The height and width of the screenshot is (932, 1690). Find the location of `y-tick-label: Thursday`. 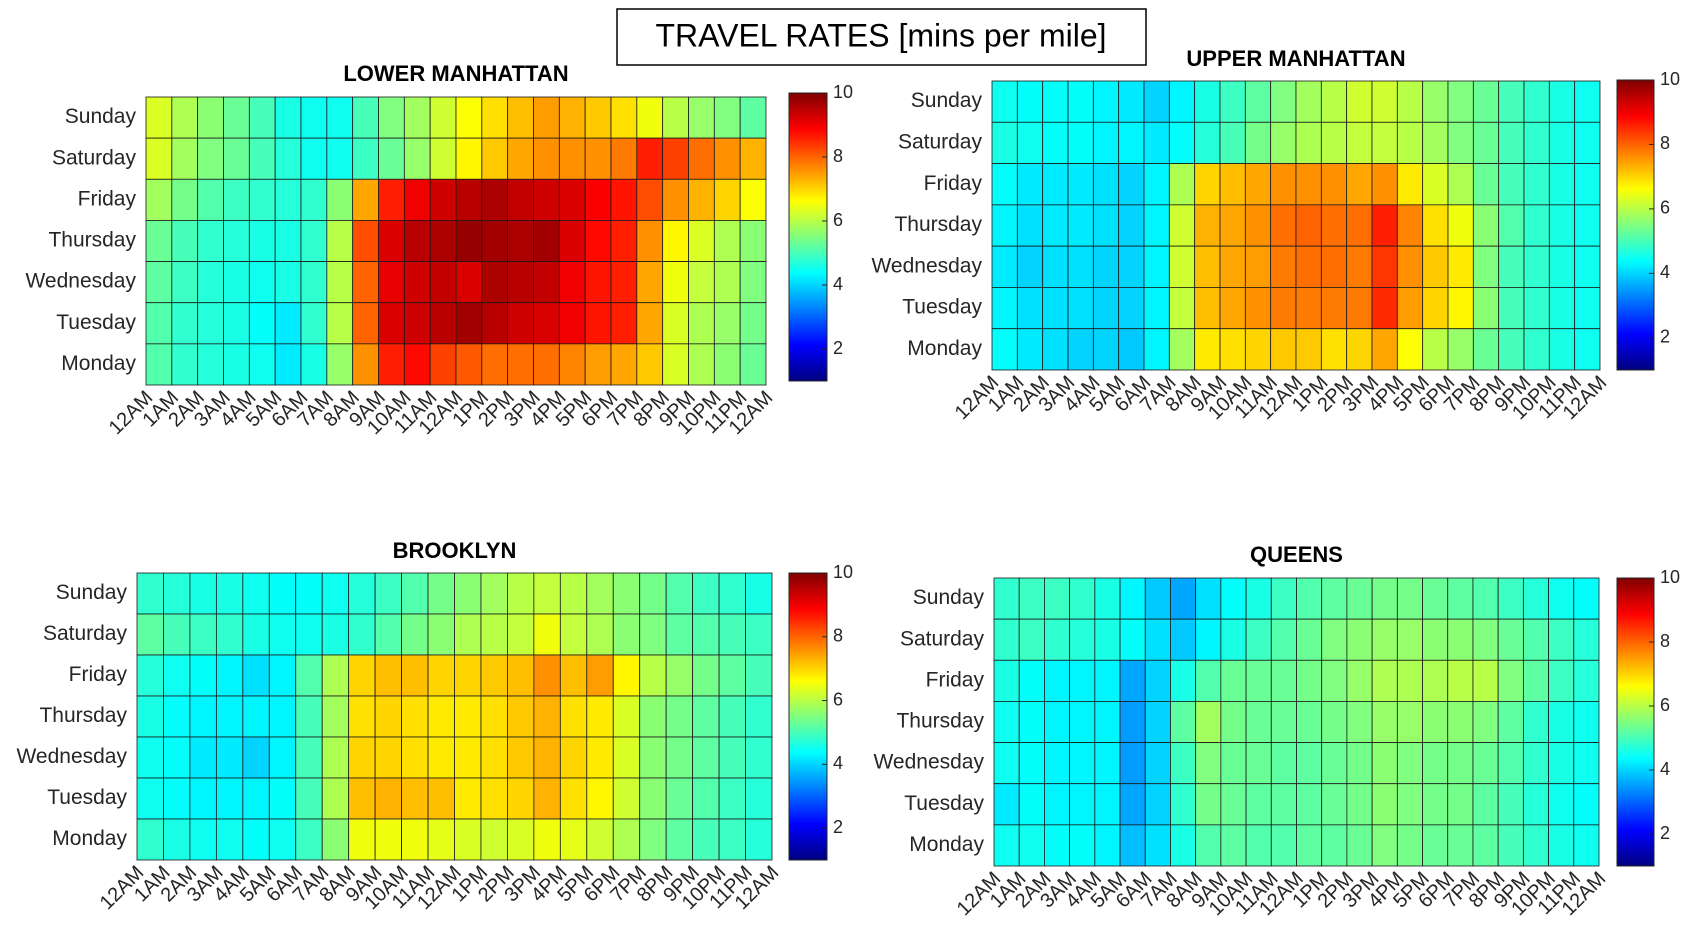

y-tick-label: Thursday is located at coordinates (940, 721).